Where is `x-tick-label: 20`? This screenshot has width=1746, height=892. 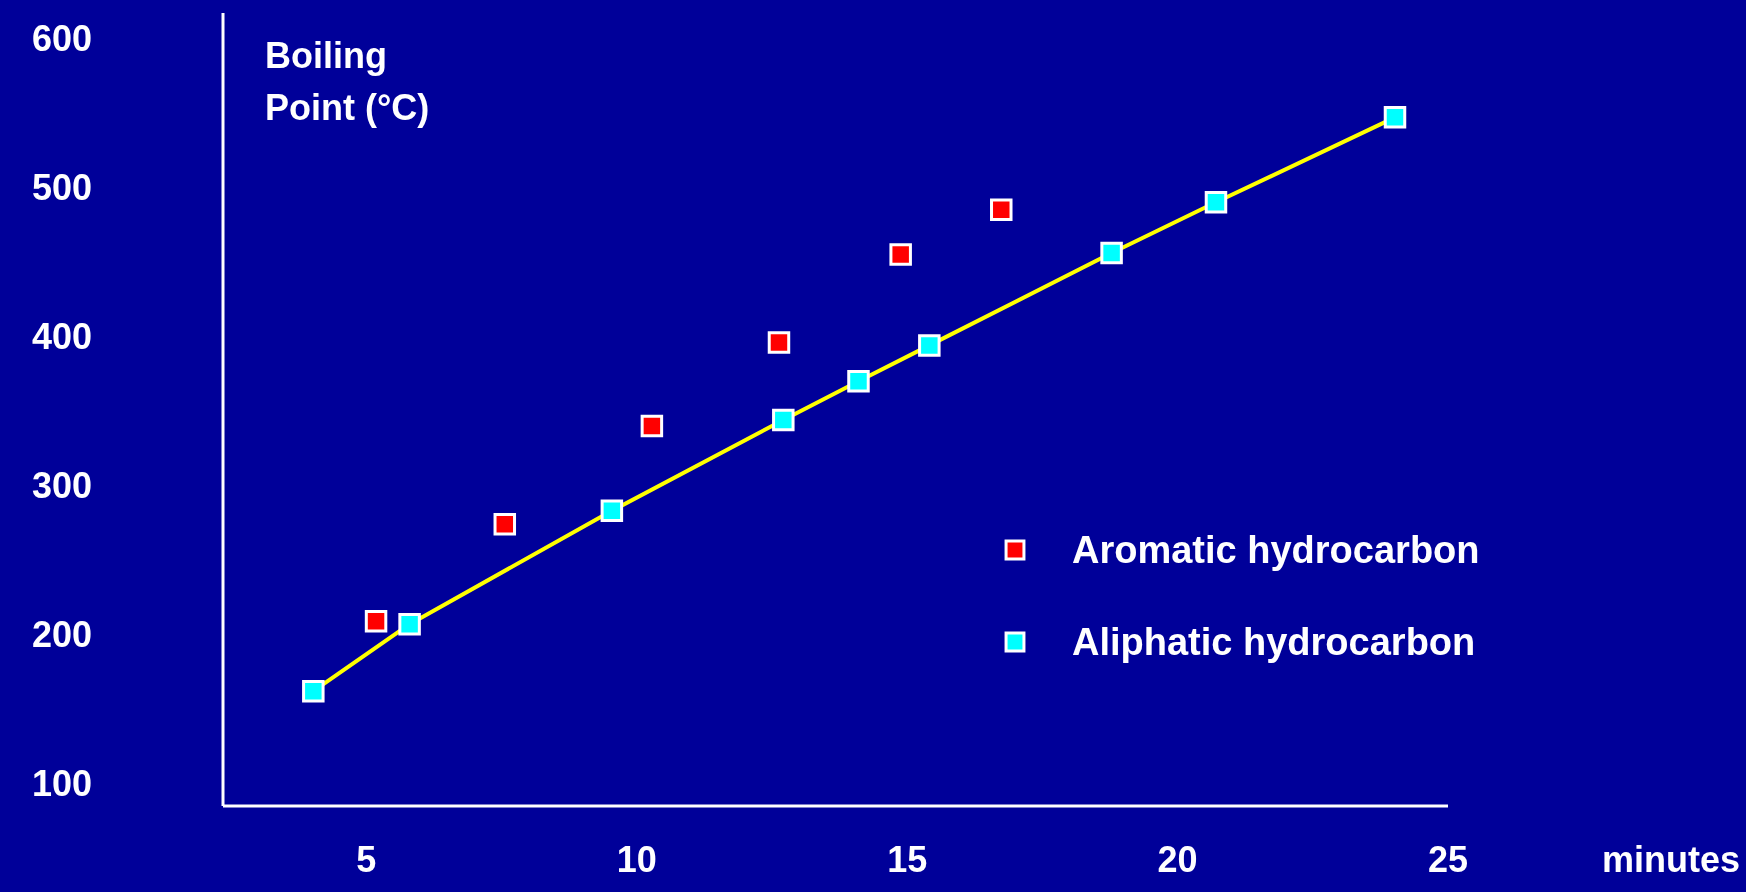
x-tick-label: 20 is located at coordinates (1177, 859).